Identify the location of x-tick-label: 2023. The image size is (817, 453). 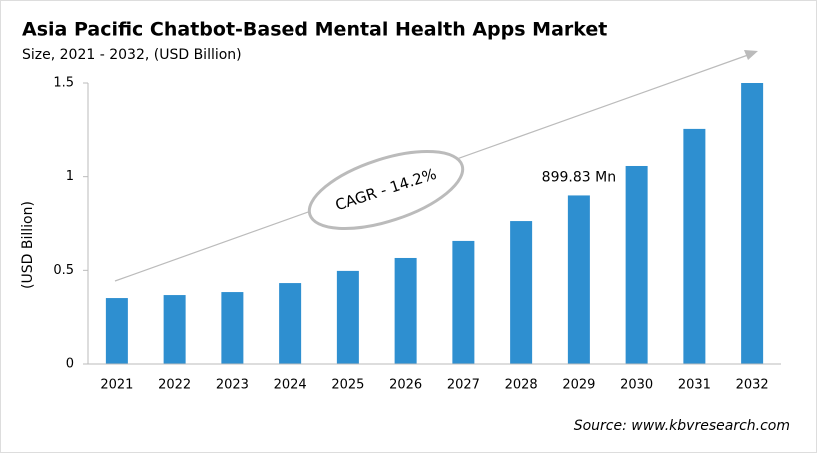
(232, 385).